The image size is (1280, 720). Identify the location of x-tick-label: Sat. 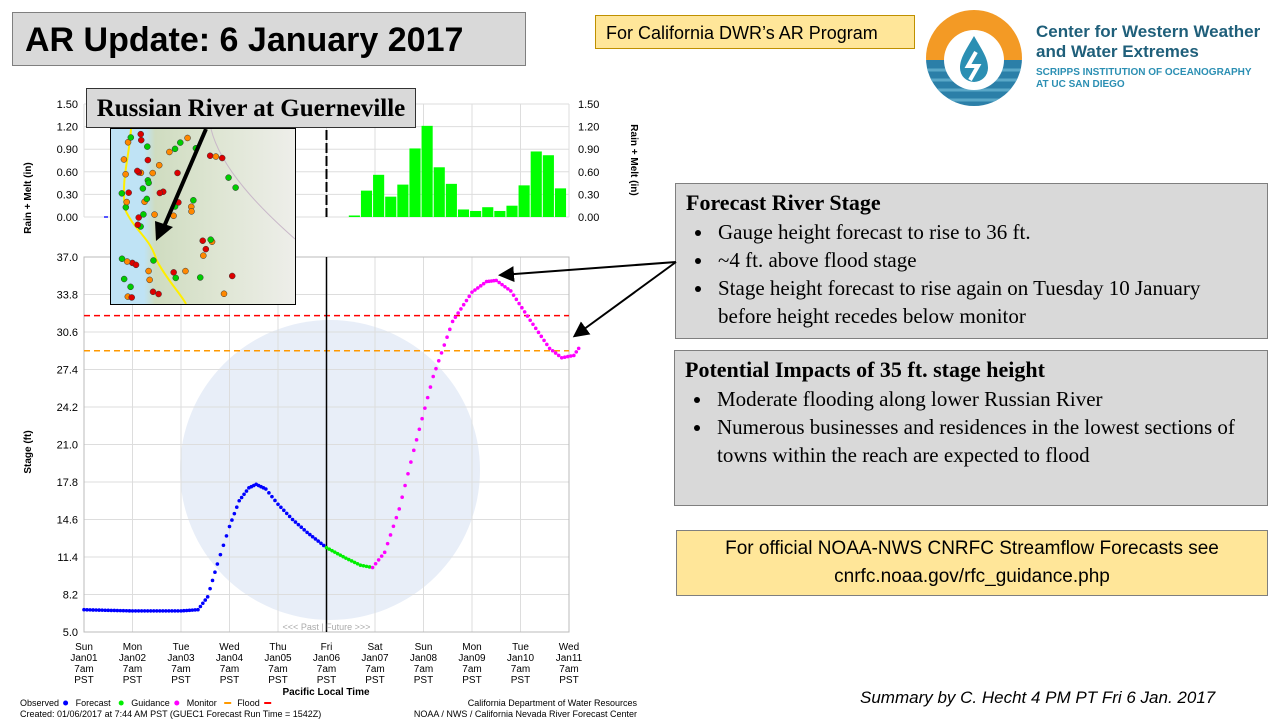
(374, 647).